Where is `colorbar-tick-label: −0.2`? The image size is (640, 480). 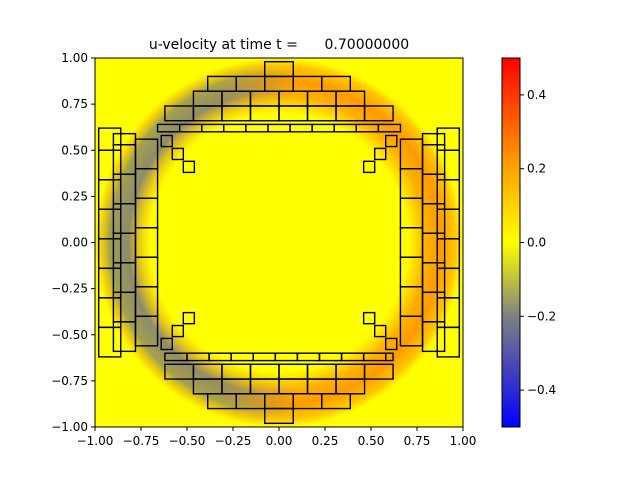 colorbar-tick-label: −0.2 is located at coordinates (541, 316).